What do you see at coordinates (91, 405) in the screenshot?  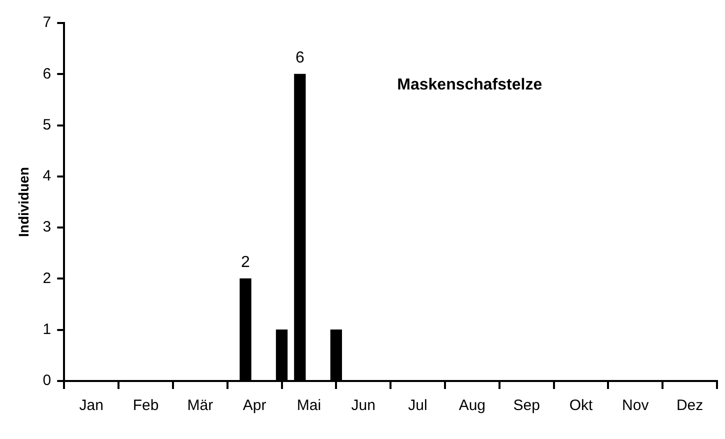 I see `x-tick-label: Jan` at bounding box center [91, 405].